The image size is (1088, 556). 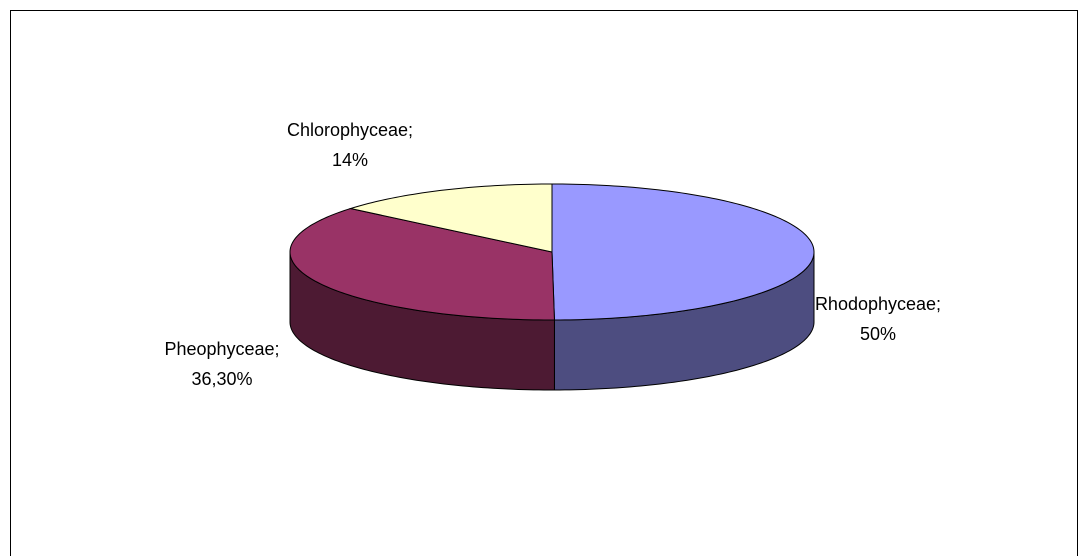 What do you see at coordinates (350, 145) in the screenshot?
I see `data-label: Chlorophyceae; 14%` at bounding box center [350, 145].